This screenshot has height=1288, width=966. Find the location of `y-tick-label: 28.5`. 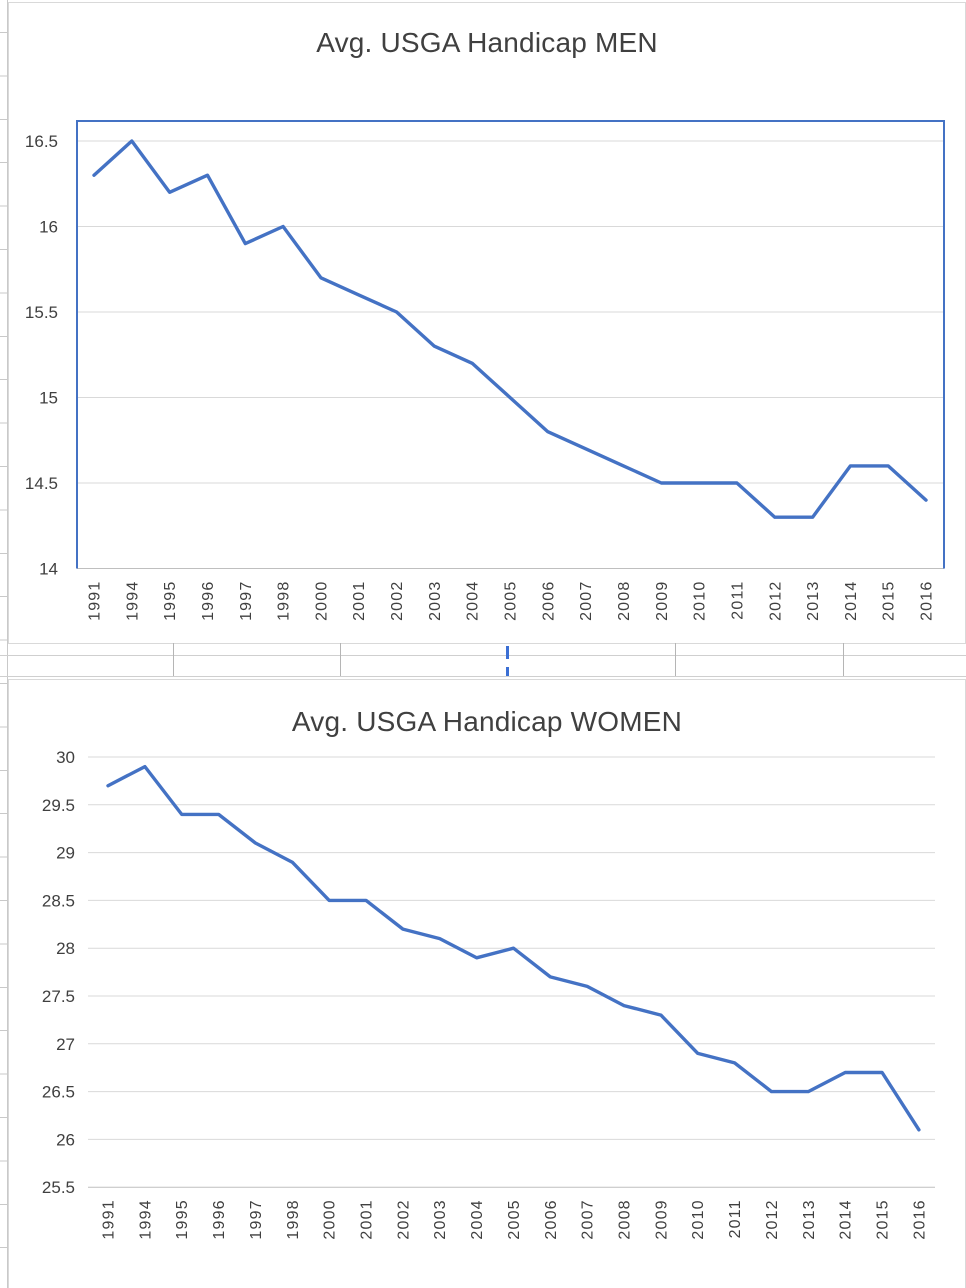

y-tick-label: 28.5 is located at coordinates (58, 900).